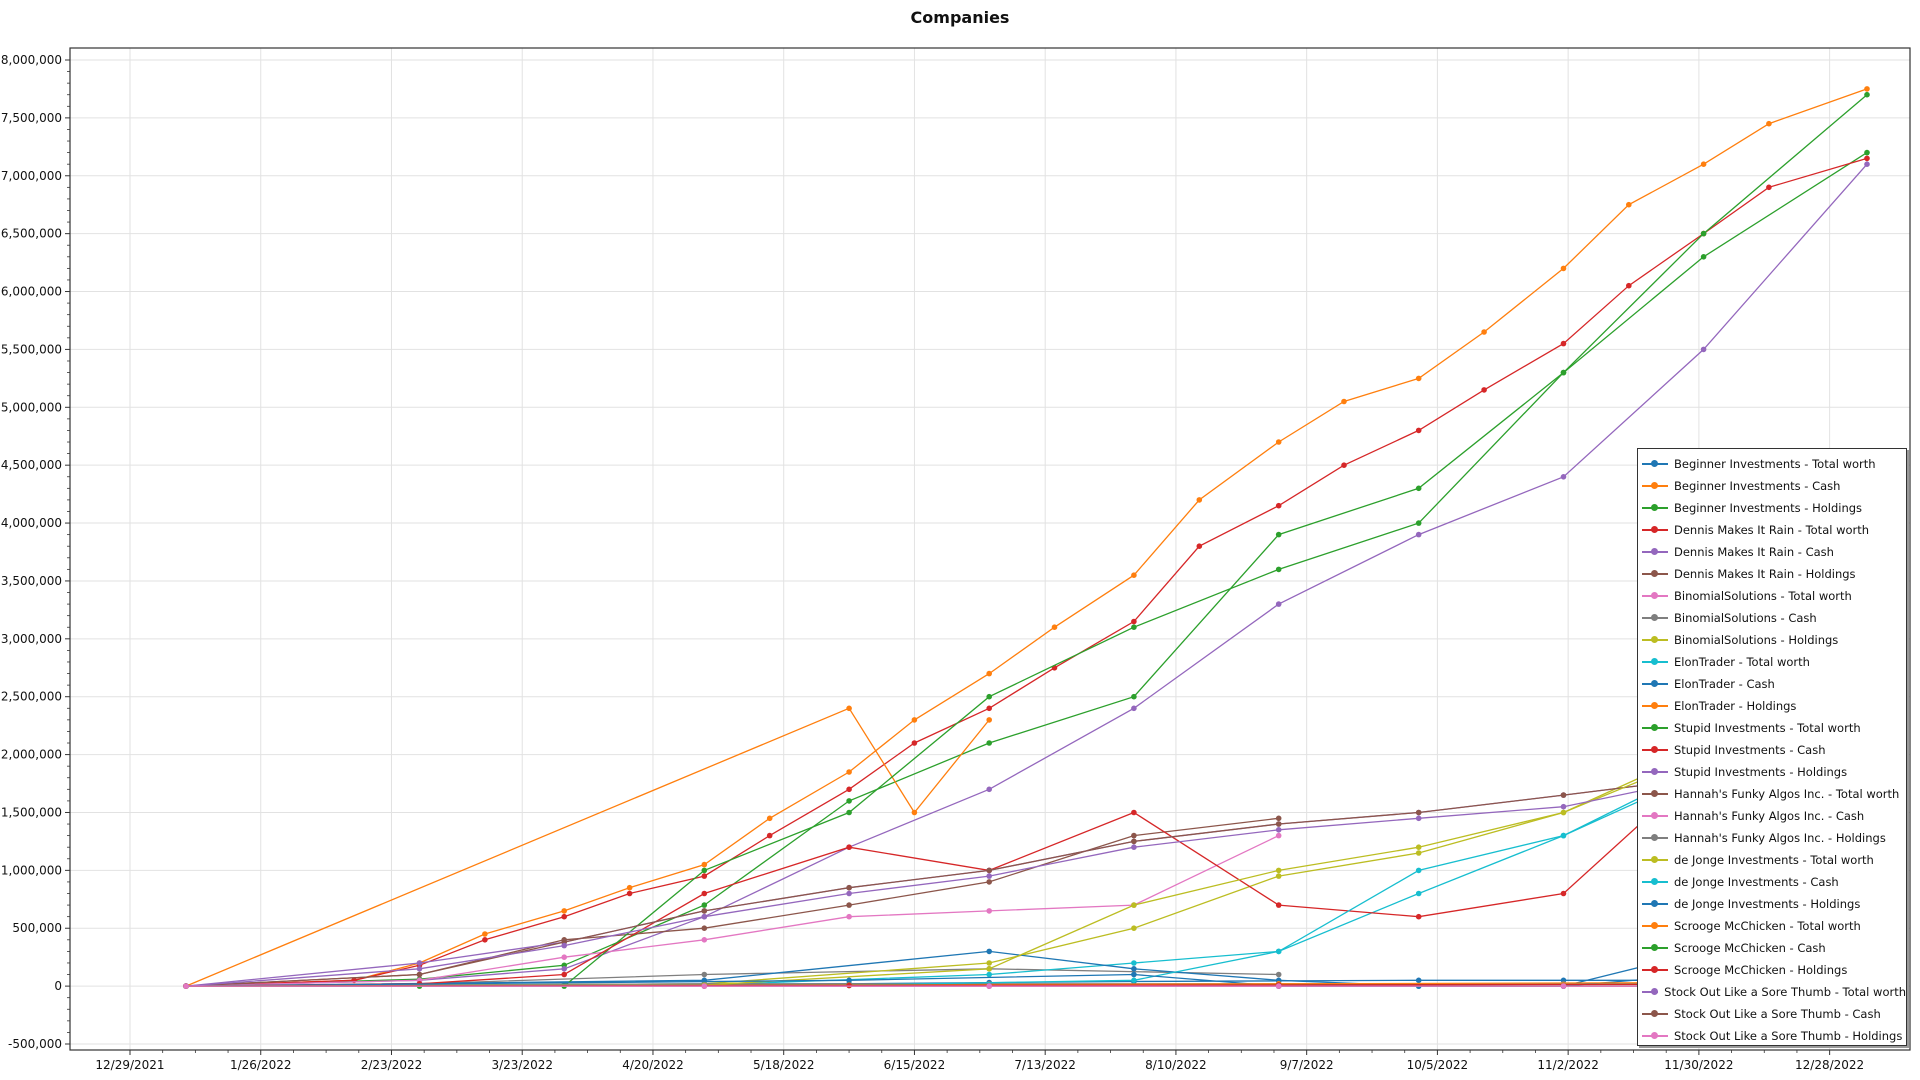 The height and width of the screenshot is (1080, 1920). Describe the element at coordinates (1772, 772) in the screenshot. I see `legend-item: Stupid Investments - Holdings` at that location.